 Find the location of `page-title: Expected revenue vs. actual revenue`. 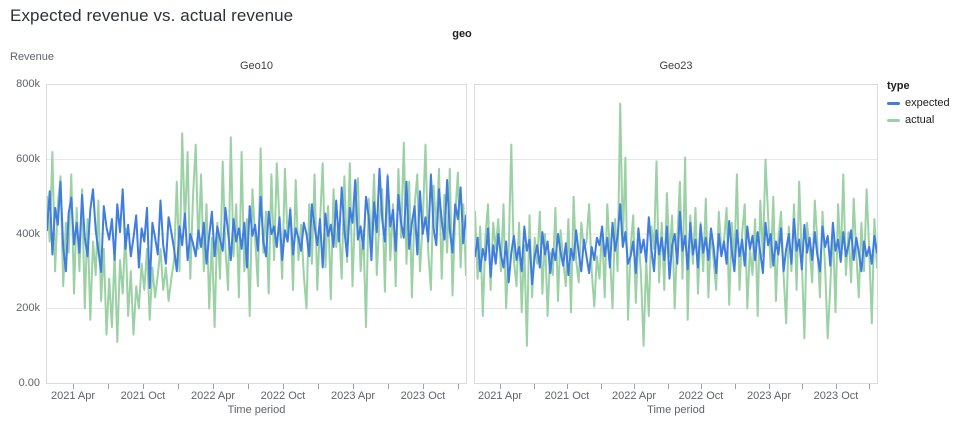

page-title: Expected revenue vs. actual revenue is located at coordinates (152, 15).